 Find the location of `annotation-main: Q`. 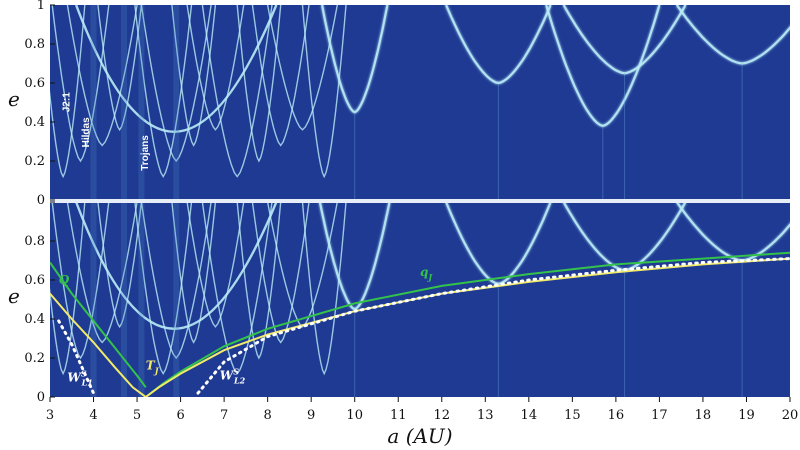

annotation-main: Q is located at coordinates (64, 280).